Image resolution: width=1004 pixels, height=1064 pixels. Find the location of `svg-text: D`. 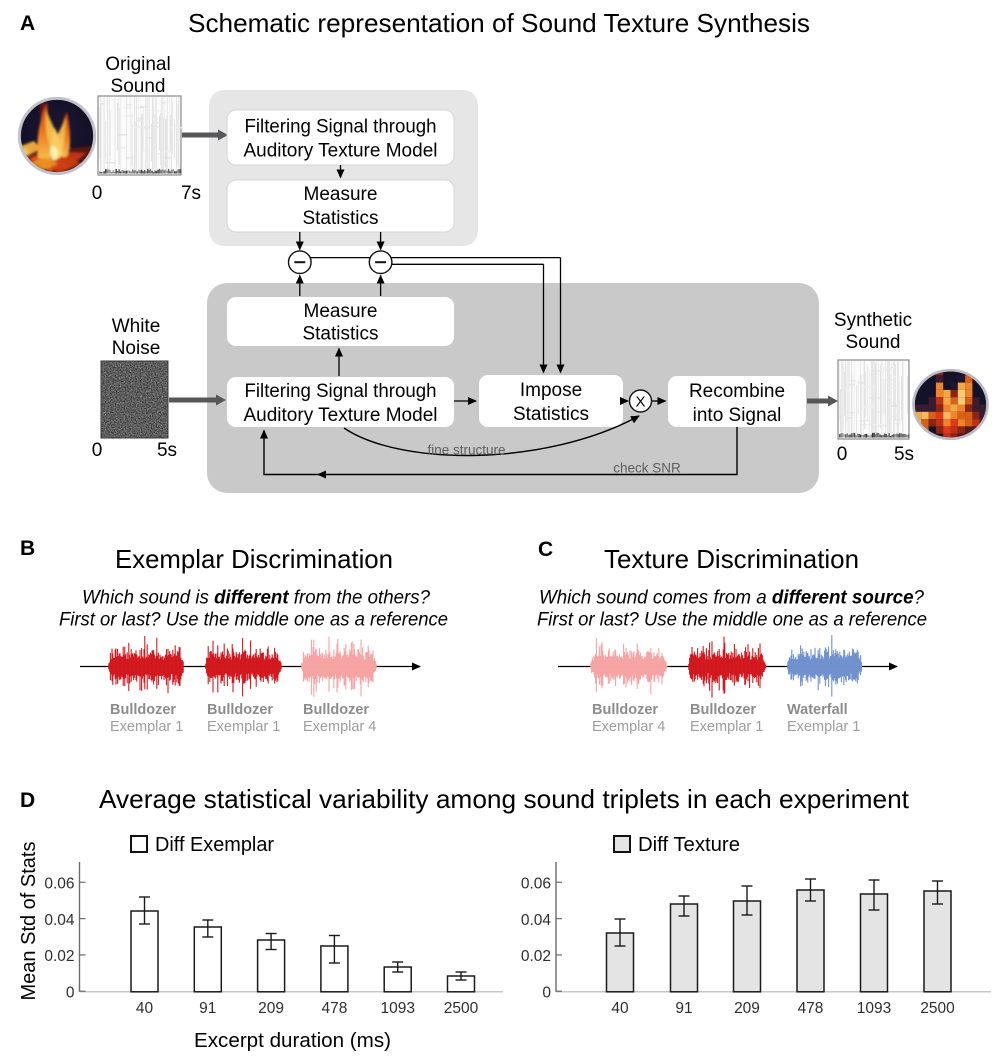

svg-text: D is located at coordinates (27, 800).